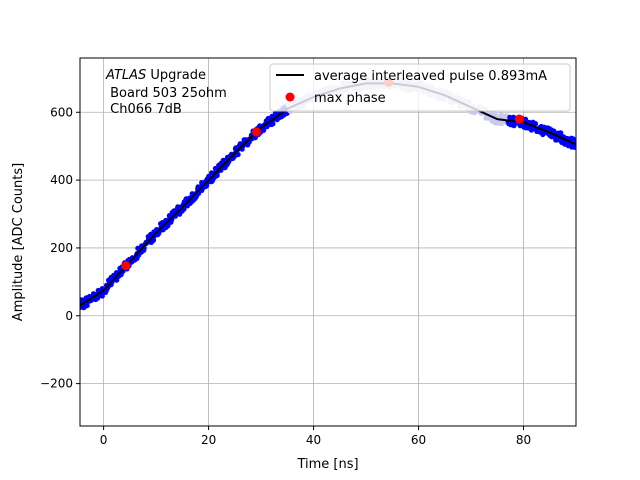 This screenshot has width=640, height=480. Describe the element at coordinates (176, 75) in the screenshot. I see `annotation-line1: Upgrade` at that location.